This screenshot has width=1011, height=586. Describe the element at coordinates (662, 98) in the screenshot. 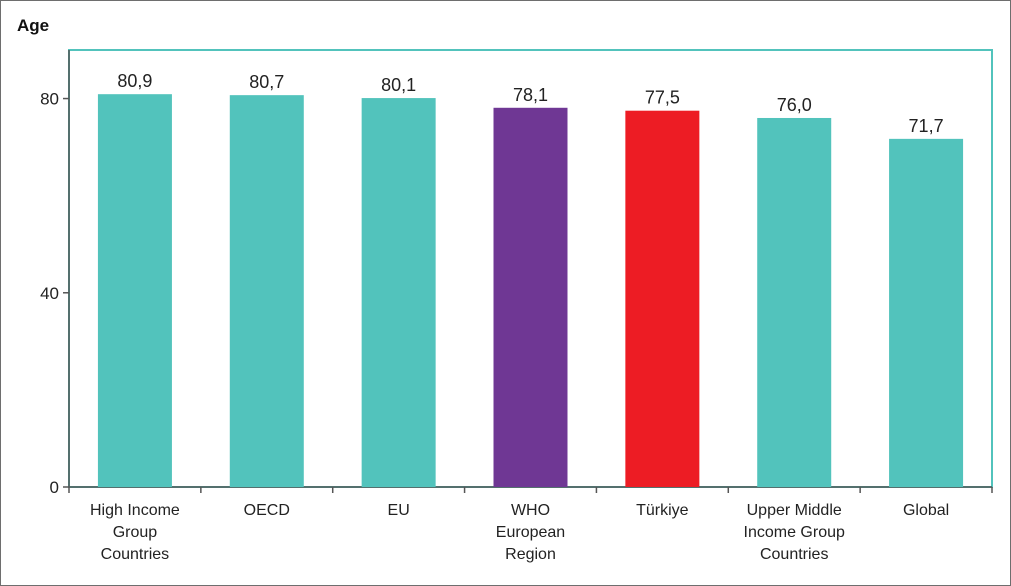

I see `data-label-4: 77,5` at that location.